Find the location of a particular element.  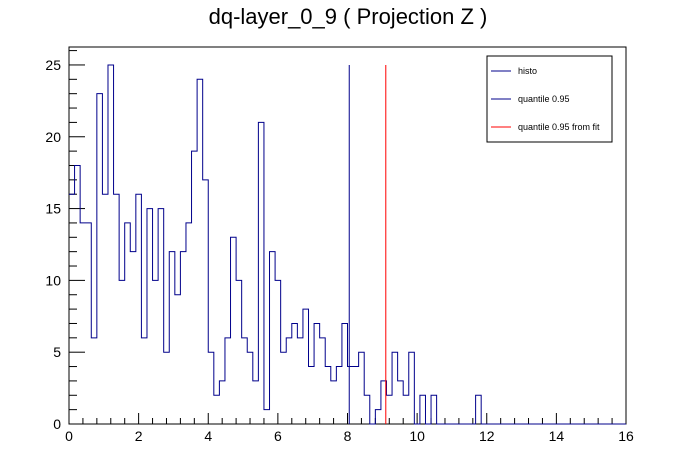

x-tick-label: 12 is located at coordinates (487, 436).